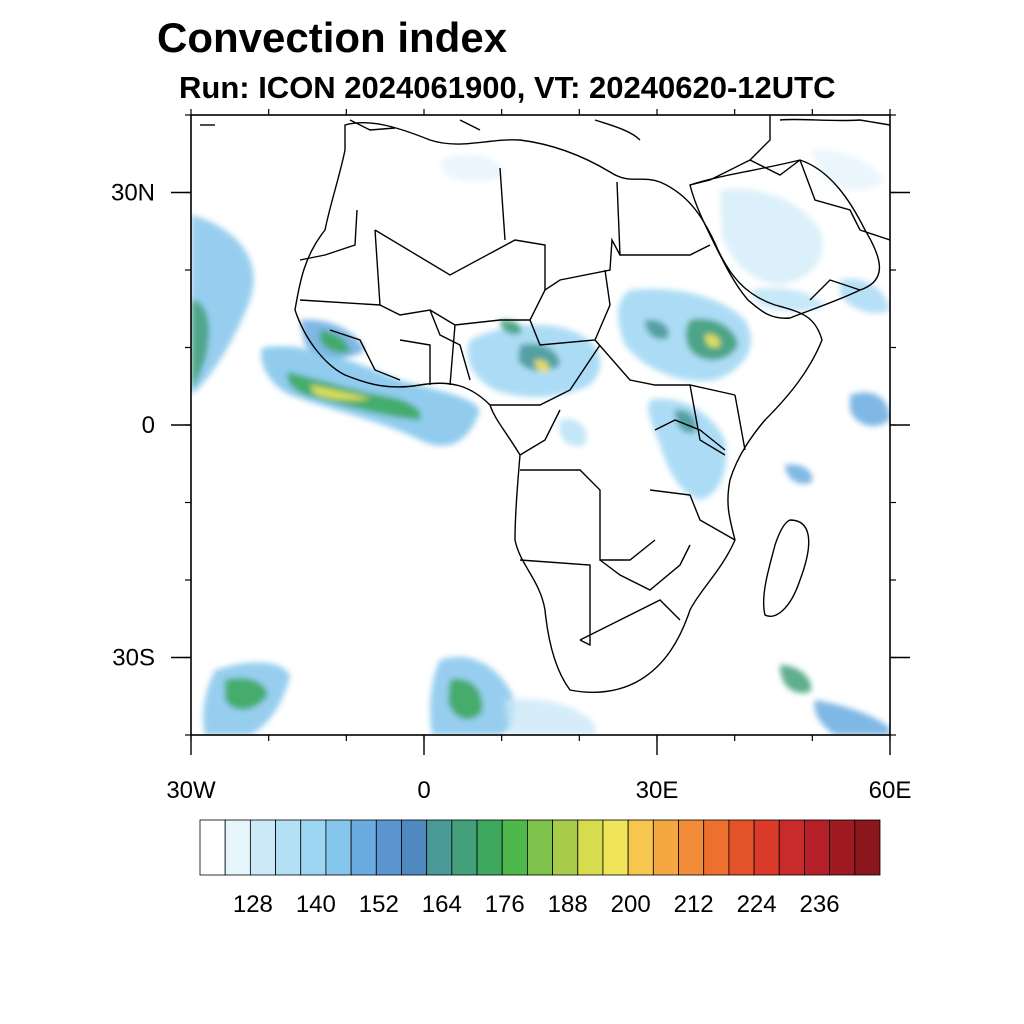 The height and width of the screenshot is (1024, 1024). What do you see at coordinates (148, 425) in the screenshot?
I see `y-tick-label: 0` at bounding box center [148, 425].